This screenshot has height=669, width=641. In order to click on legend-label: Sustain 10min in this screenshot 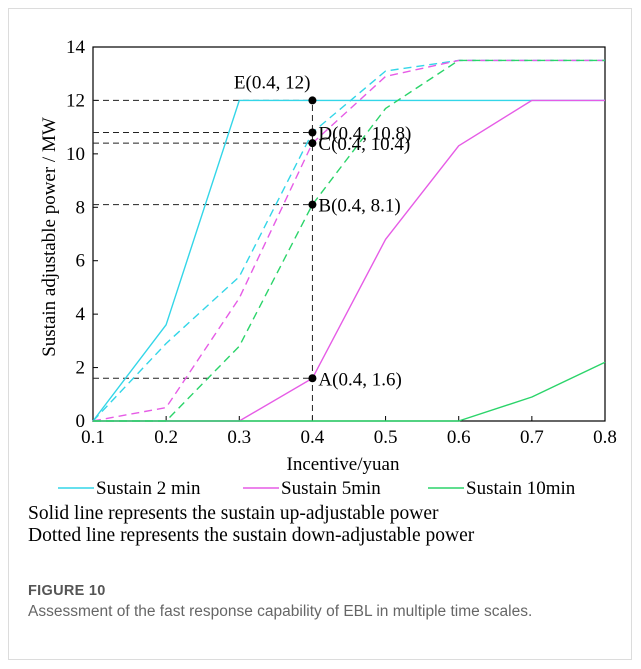, I will do `click(521, 488)`.